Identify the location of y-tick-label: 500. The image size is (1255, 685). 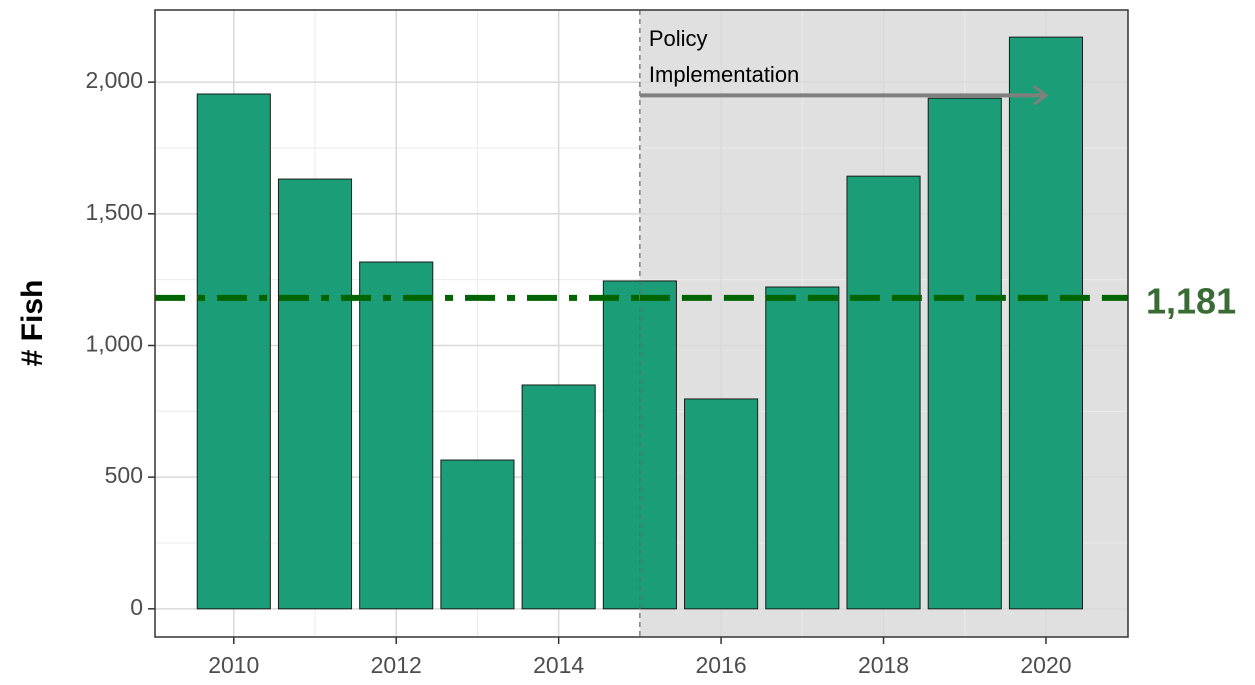
(124, 475).